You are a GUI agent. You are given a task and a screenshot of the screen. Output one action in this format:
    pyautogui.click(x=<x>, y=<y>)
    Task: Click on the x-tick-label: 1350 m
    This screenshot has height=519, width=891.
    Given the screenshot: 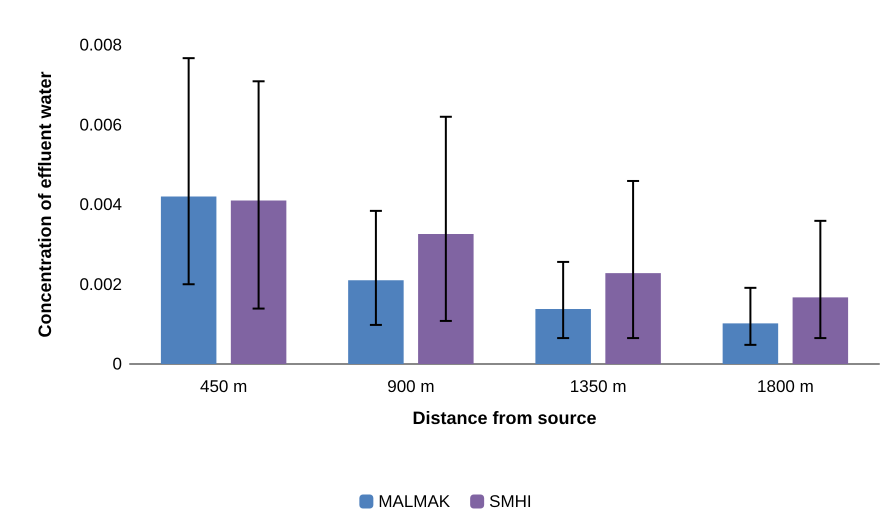 What is the action you would take?
    pyautogui.click(x=598, y=386)
    